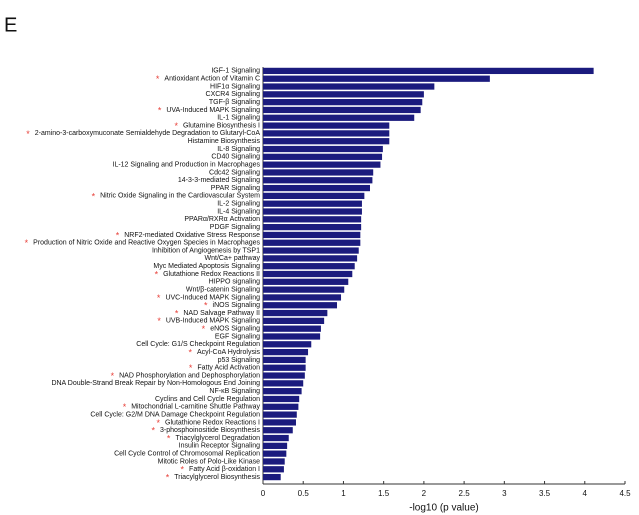 The height and width of the screenshot is (515, 639). Describe the element at coordinates (235, 188) in the screenshot. I see `category-label: PPAR Signaling` at that location.